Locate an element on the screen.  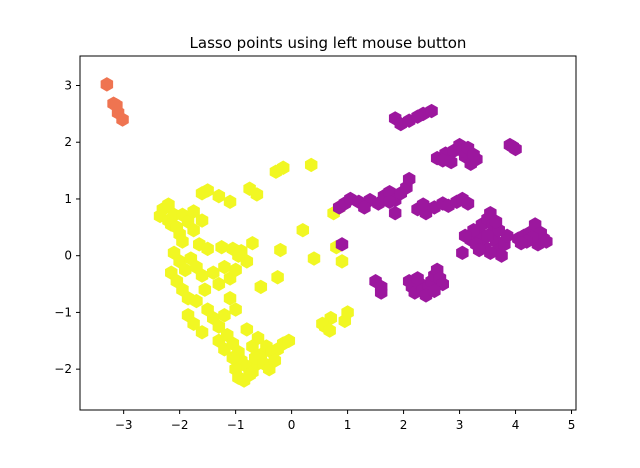
x-tick-label: 5 is located at coordinates (572, 425).